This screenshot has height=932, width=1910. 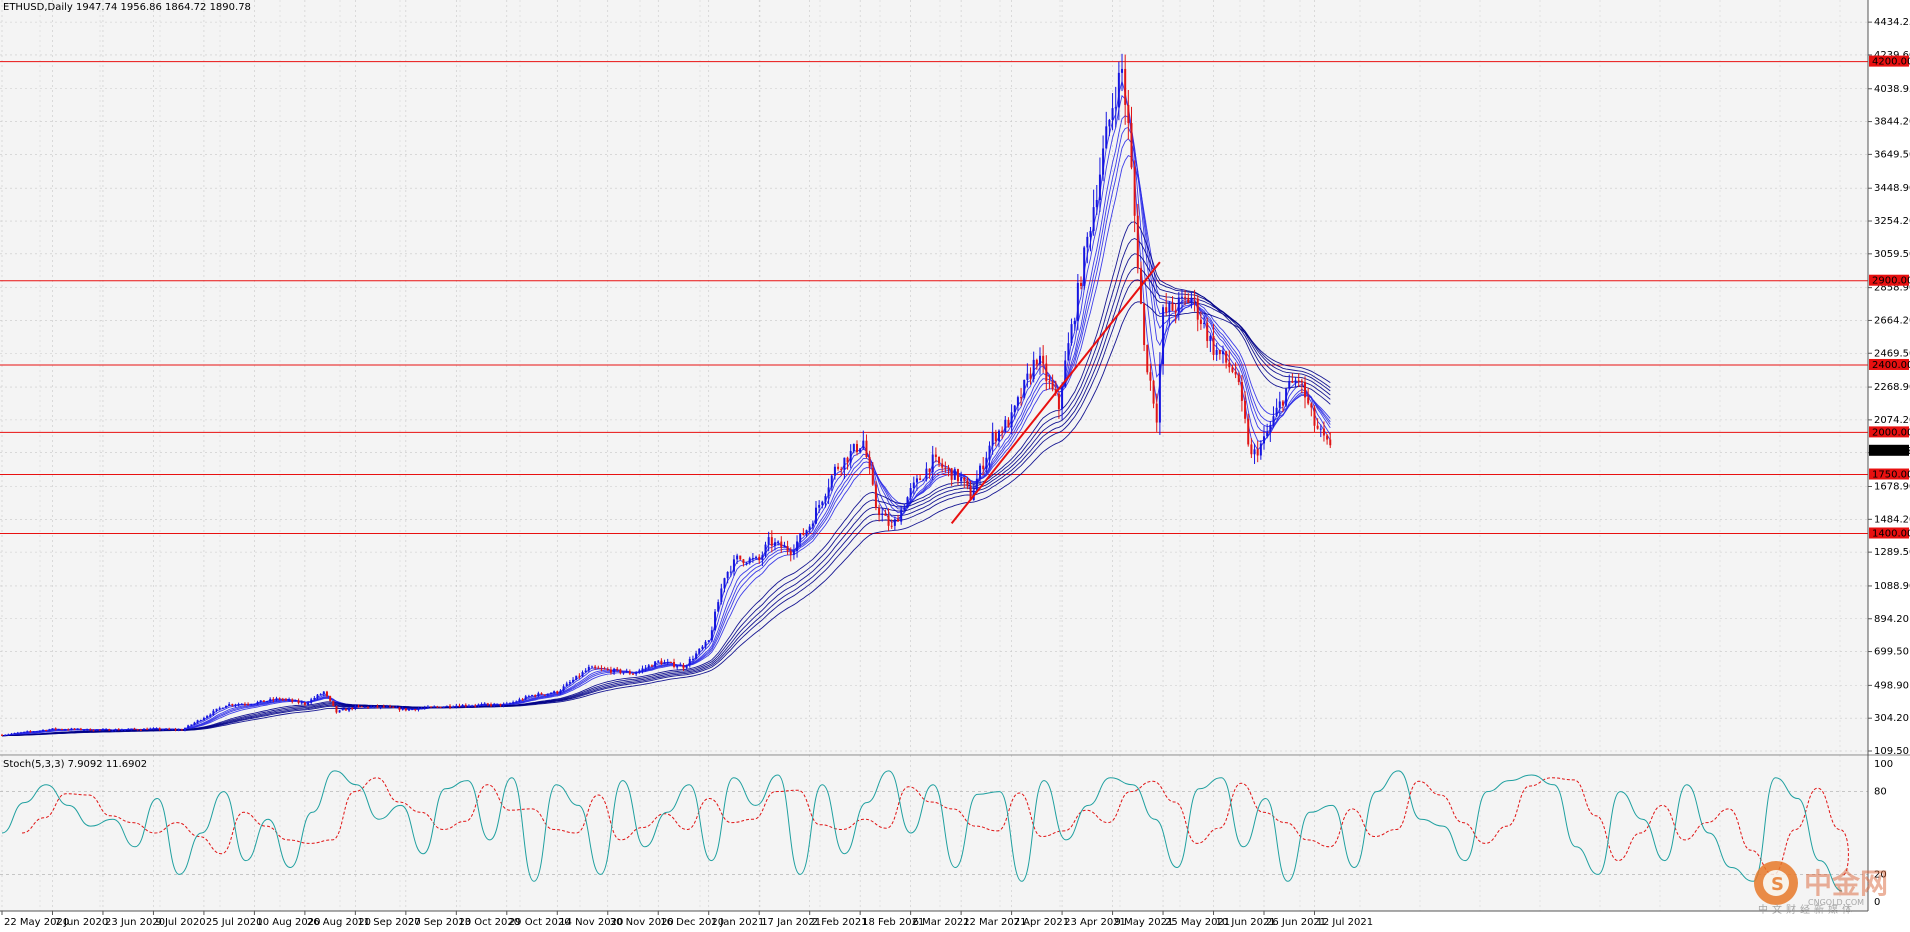 What do you see at coordinates (1892, 320) in the screenshot?
I see `y-tick-label: 2664.20` at bounding box center [1892, 320].